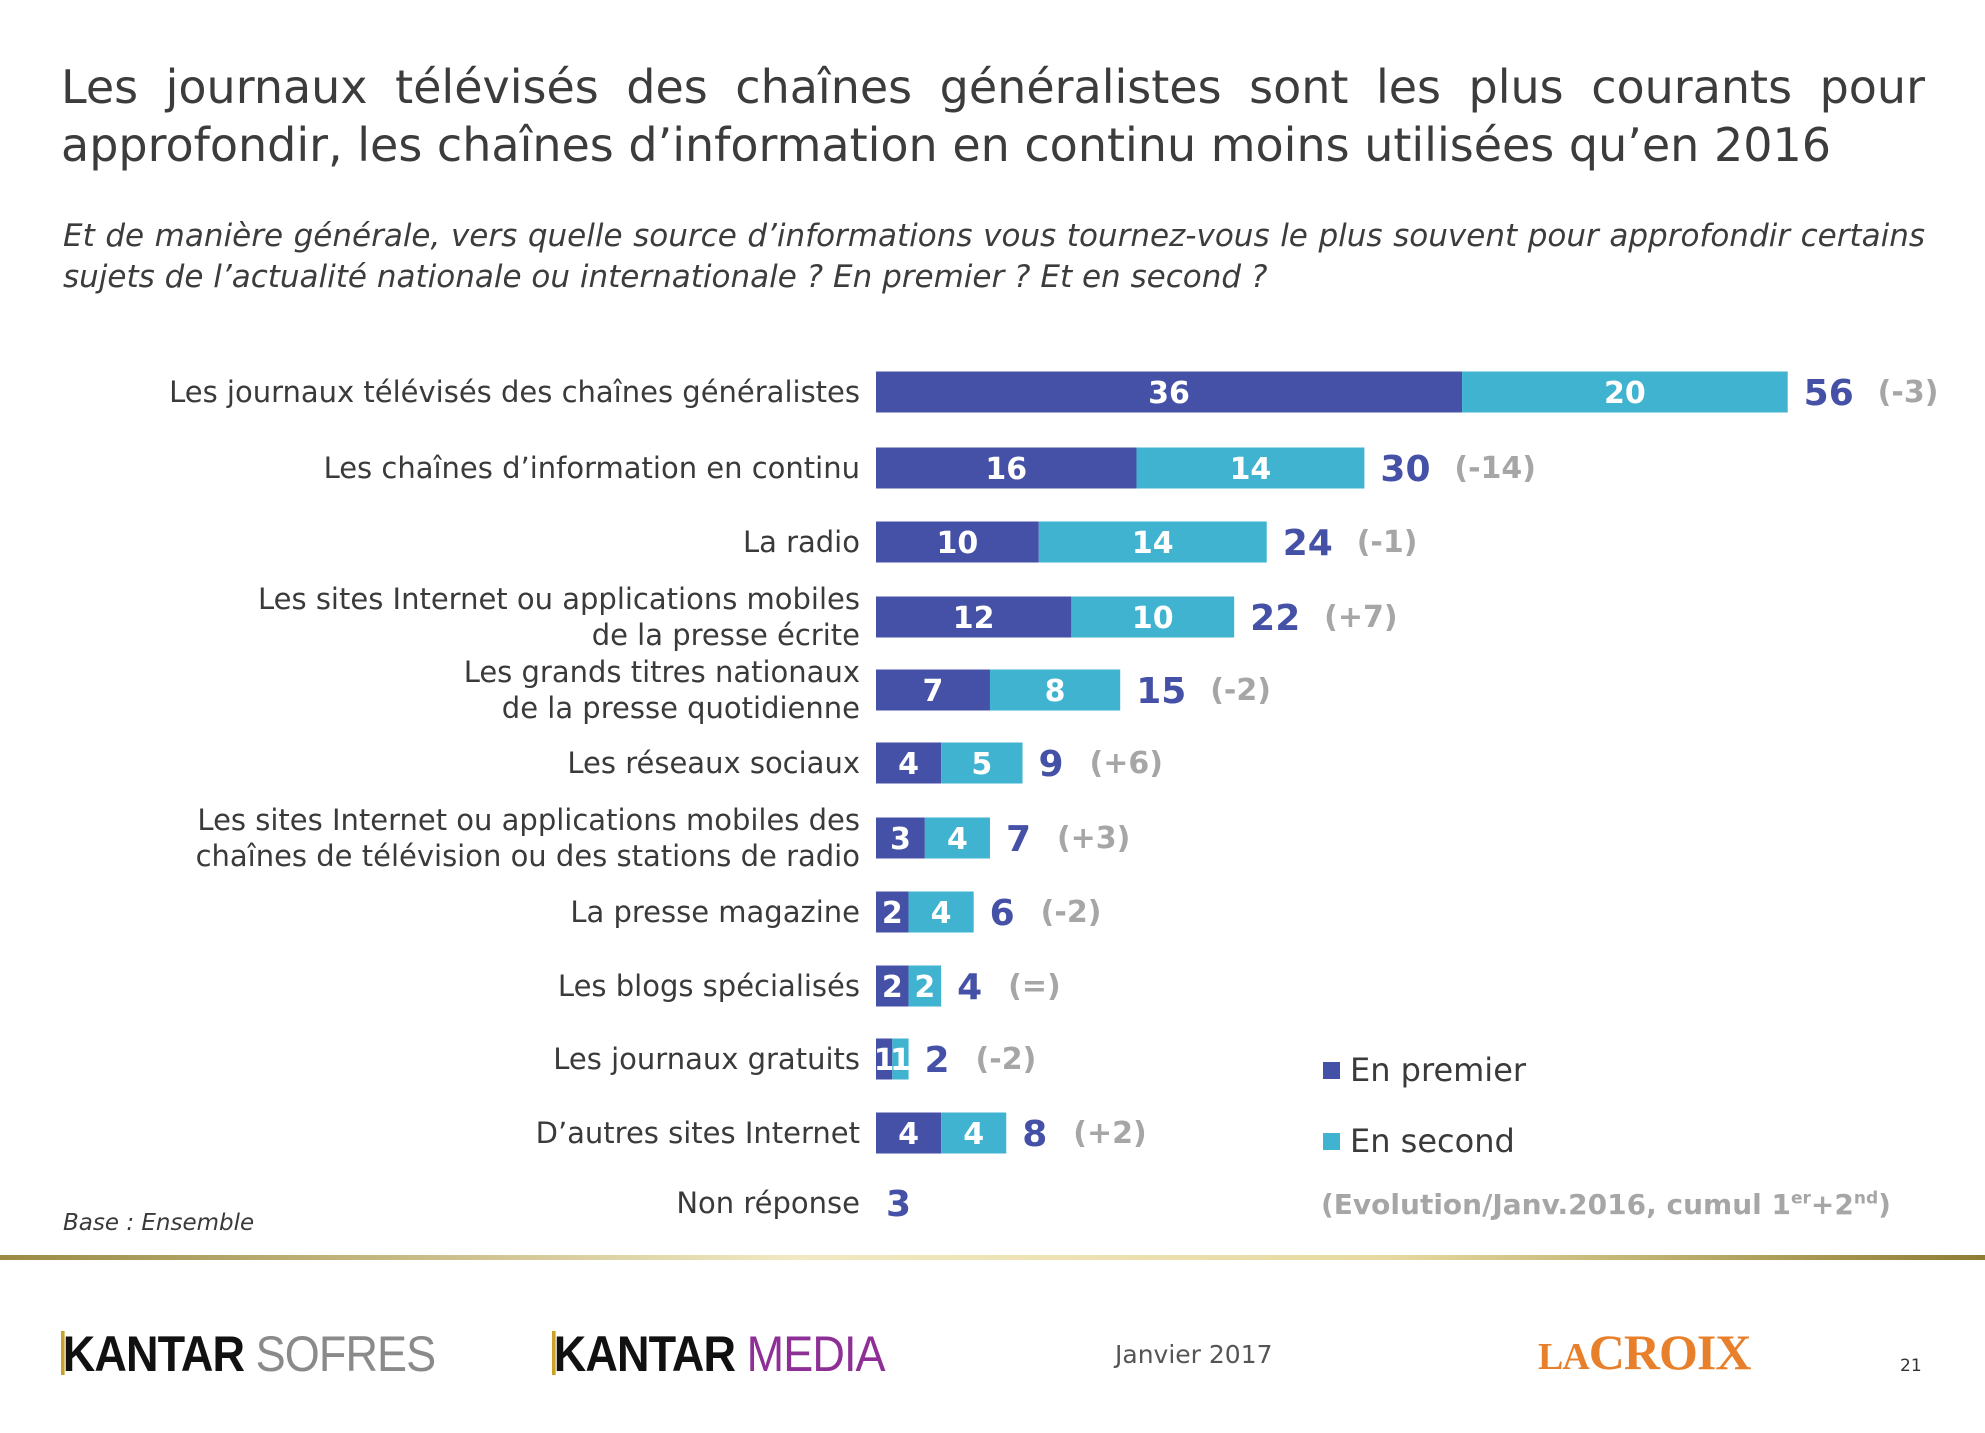  Describe the element at coordinates (698, 1133) in the screenshot. I see `category-label: D’autres sites Internet` at that location.